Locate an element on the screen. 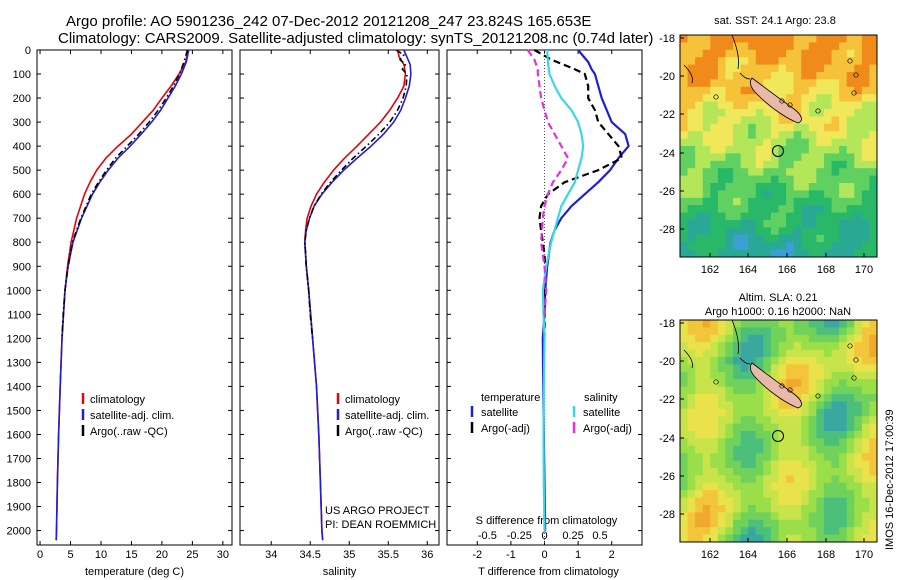 The height and width of the screenshot is (580, 900). s-tick-label: 0.5 is located at coordinates (599, 536).